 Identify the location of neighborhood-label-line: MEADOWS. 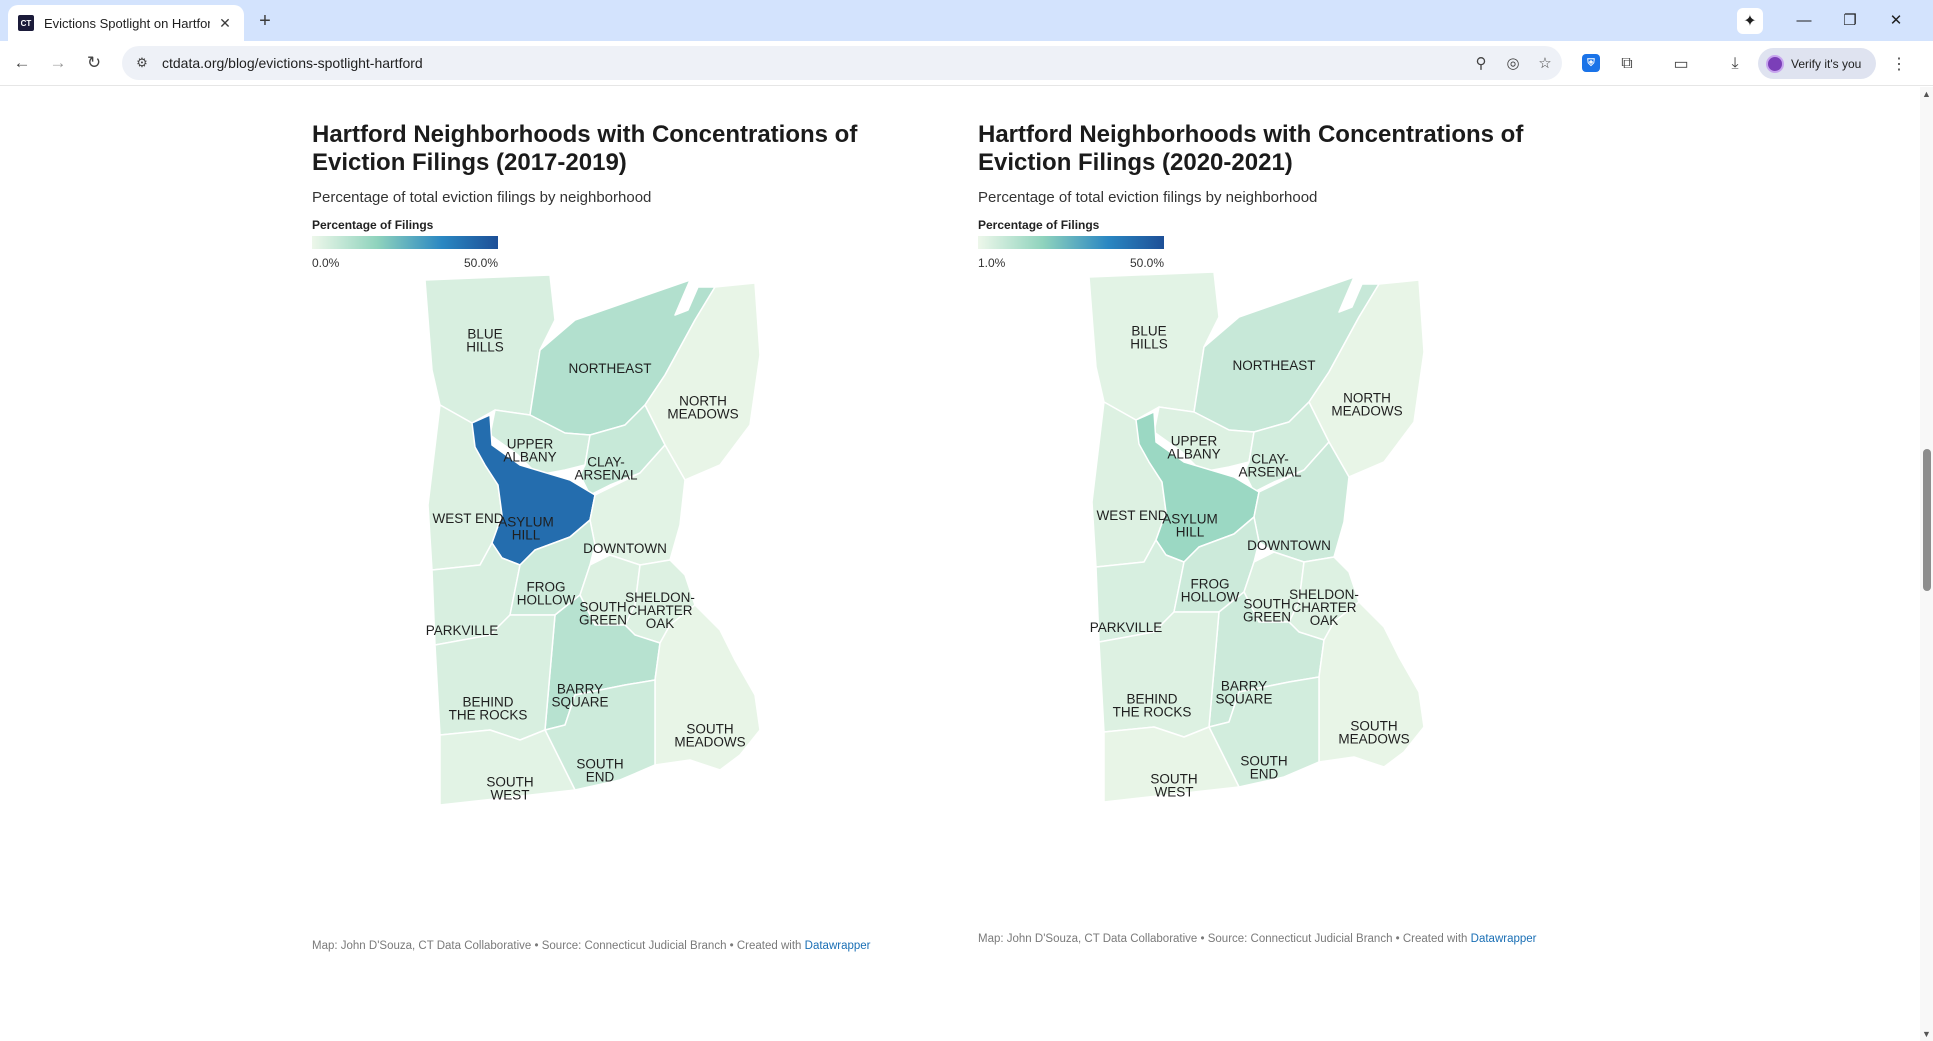
(702, 414).